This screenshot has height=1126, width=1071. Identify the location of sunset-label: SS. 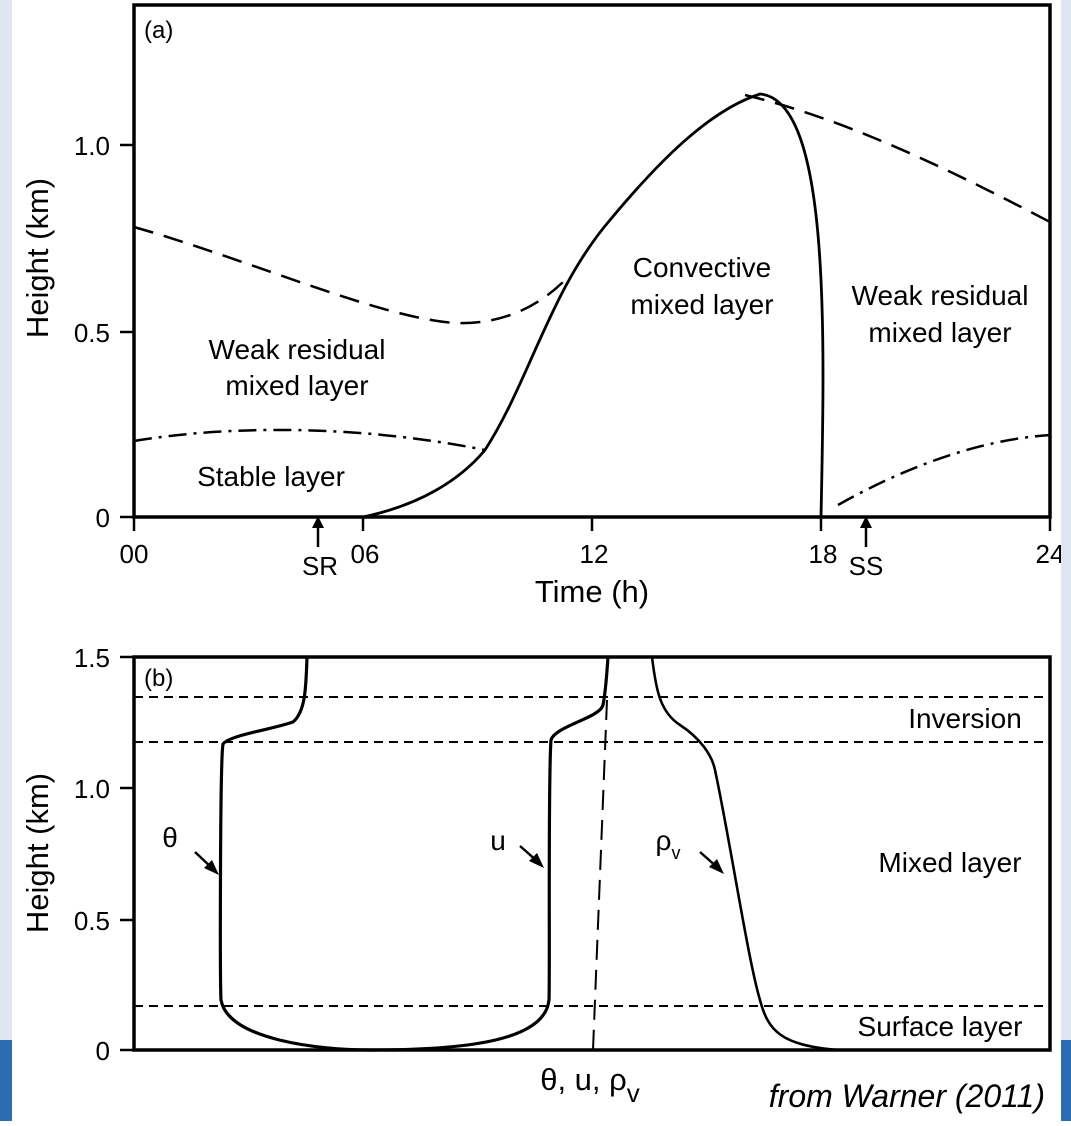
(866, 566).